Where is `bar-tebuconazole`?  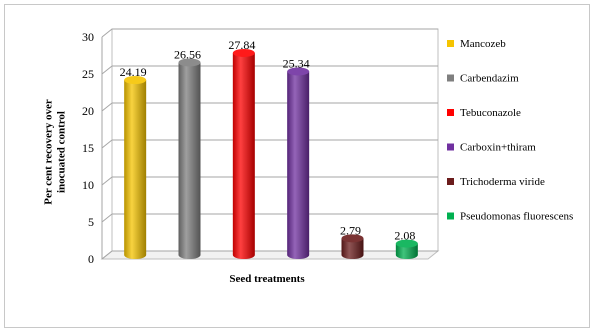
bar-tebuconazole is located at coordinates (243, 153).